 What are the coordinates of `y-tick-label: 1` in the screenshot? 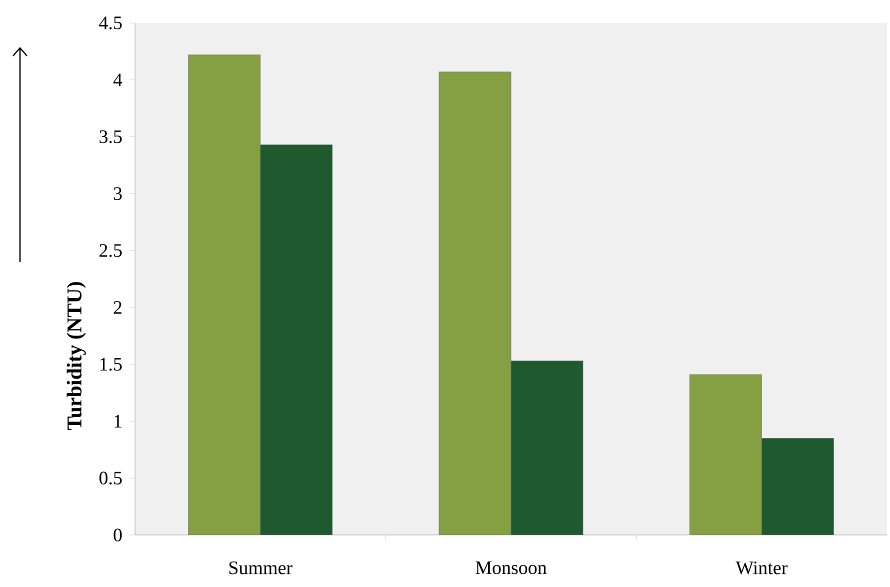 It's located at (118, 421).